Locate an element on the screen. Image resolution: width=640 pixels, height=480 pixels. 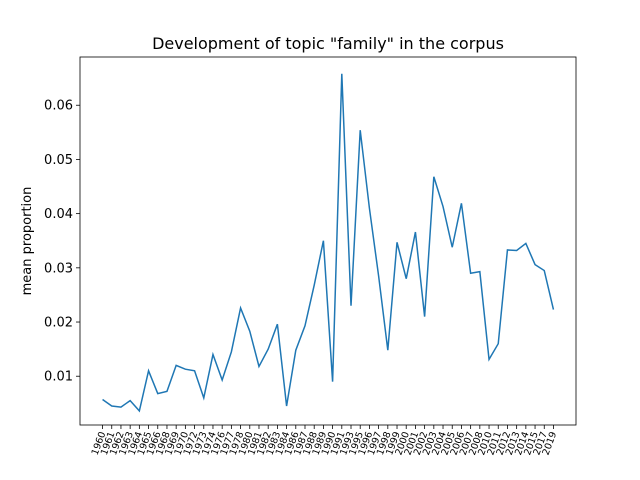
y-tick-label: 0.05 is located at coordinates (58, 160).